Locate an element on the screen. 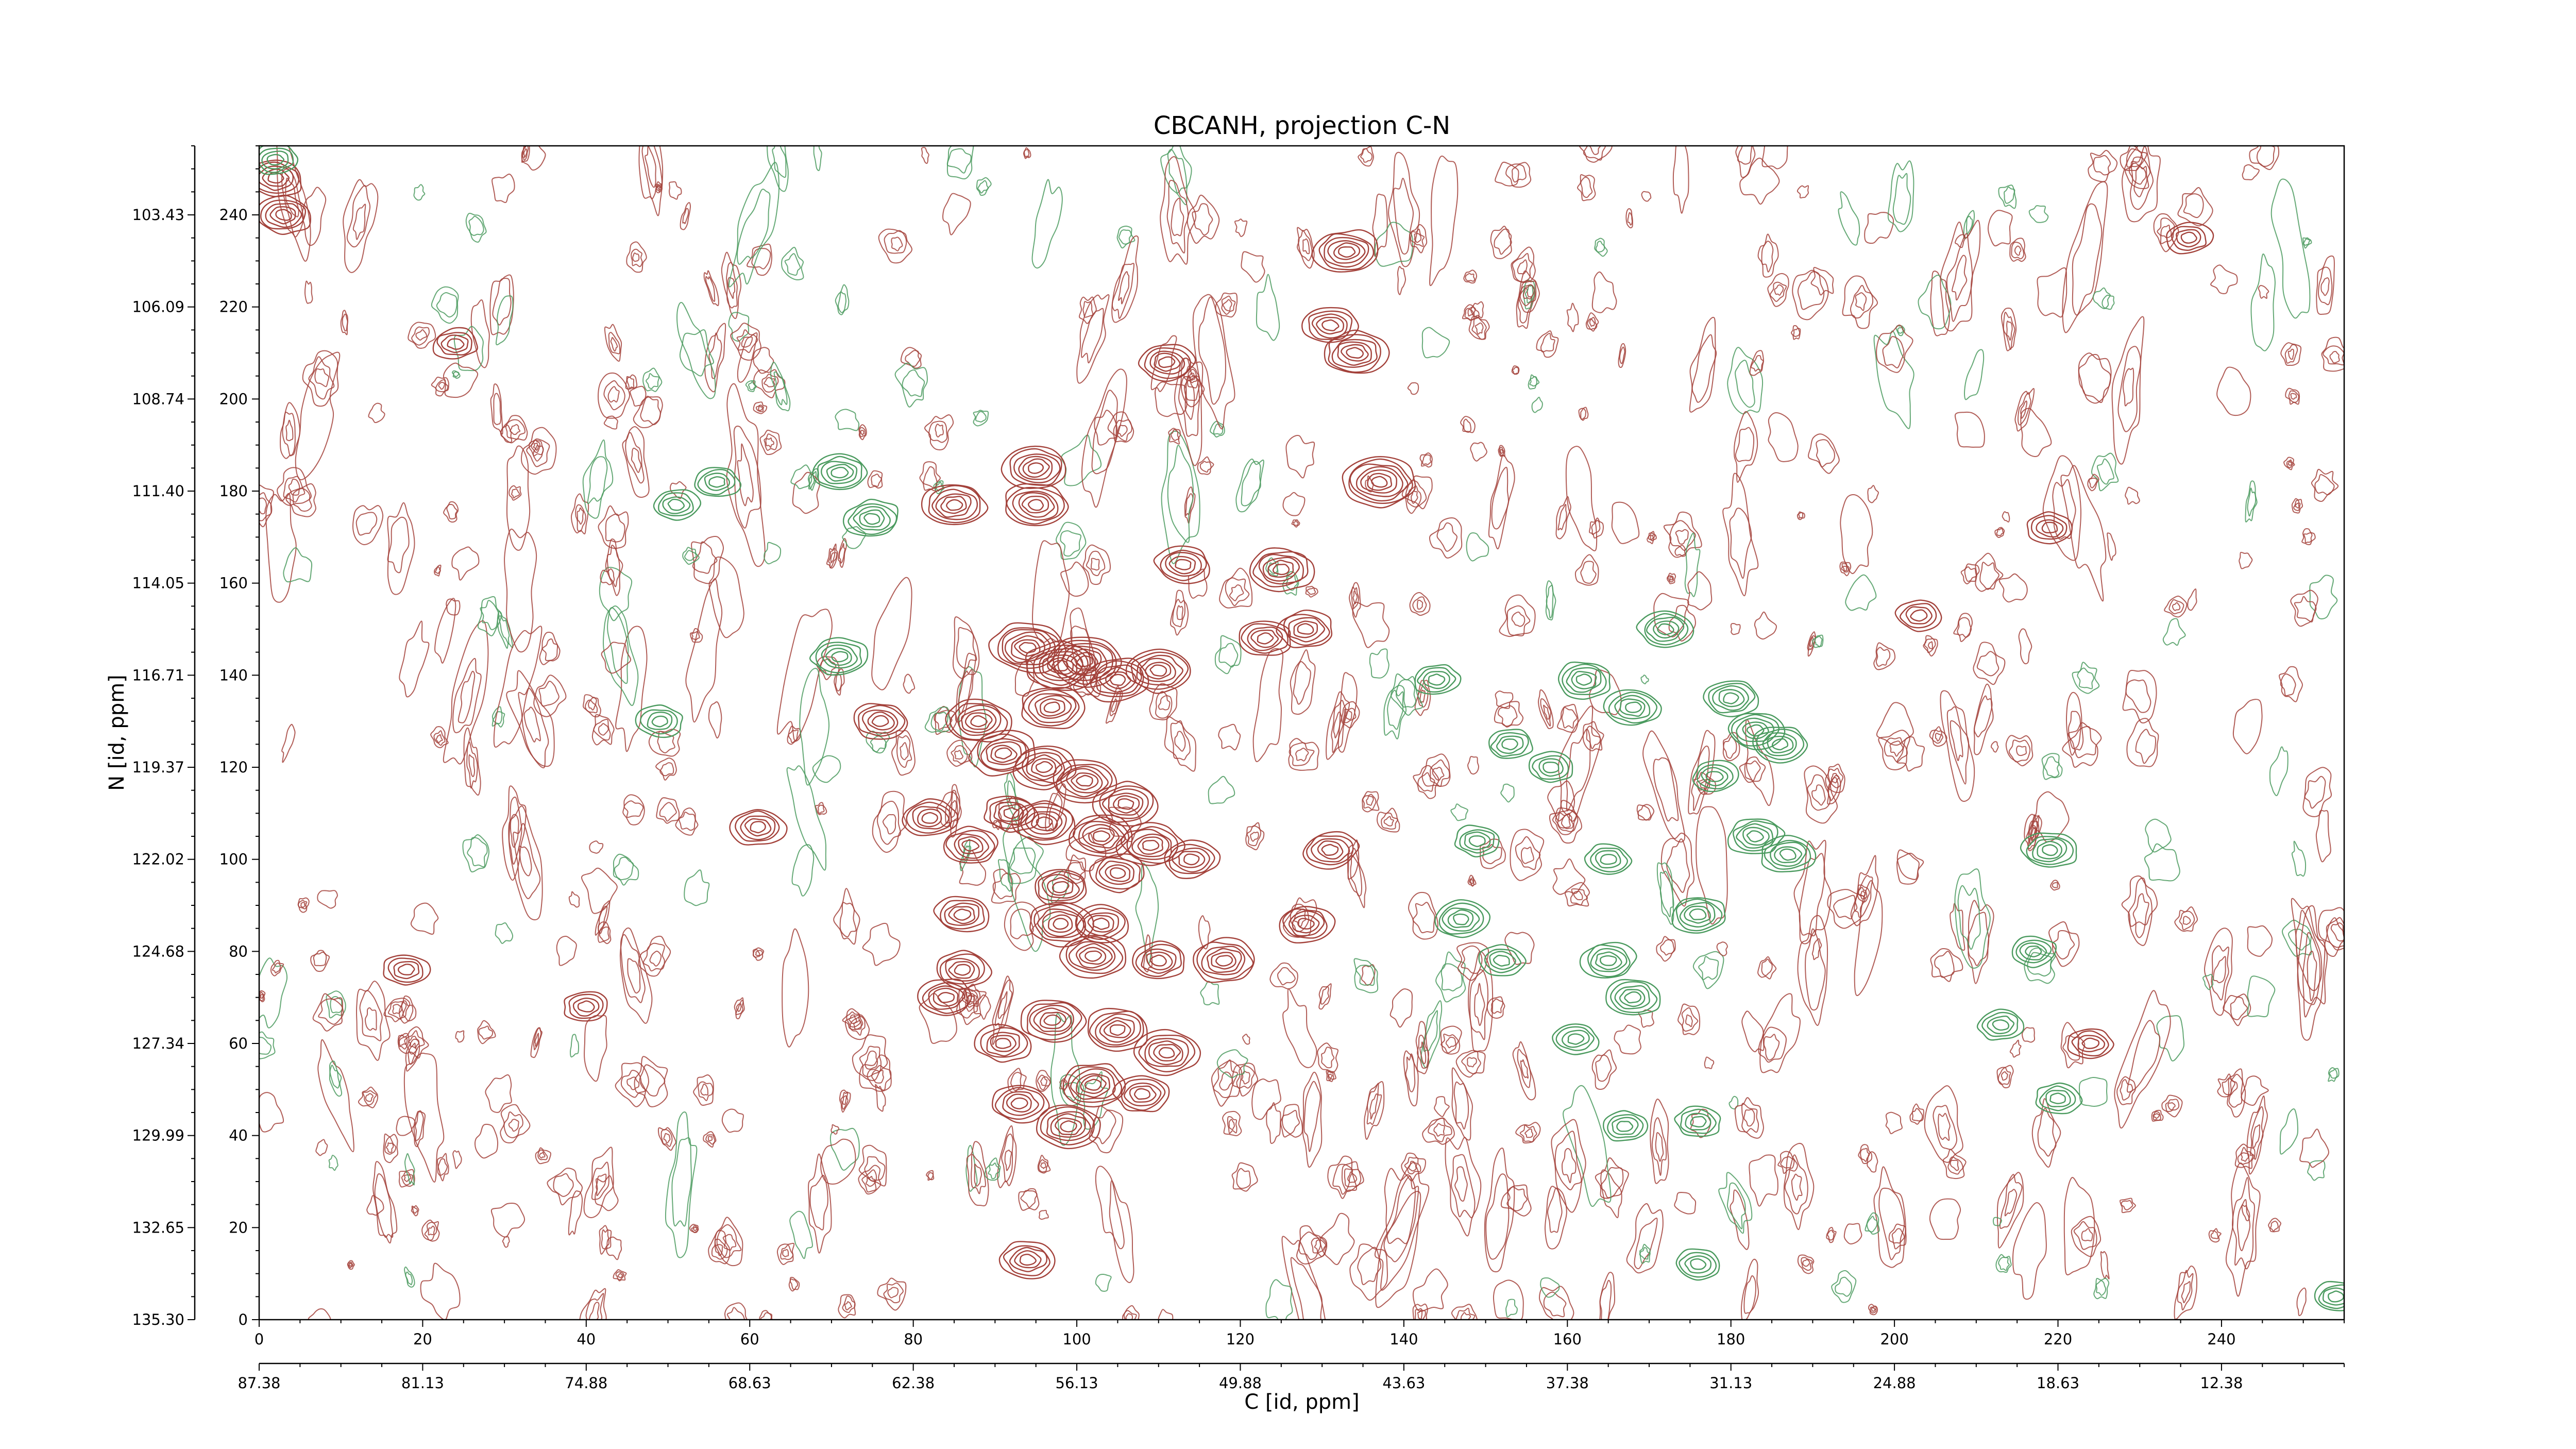 Image resolution: width=2576 pixels, height=1449 pixels. y-ppm-tick-label: 106.09 is located at coordinates (158, 307).